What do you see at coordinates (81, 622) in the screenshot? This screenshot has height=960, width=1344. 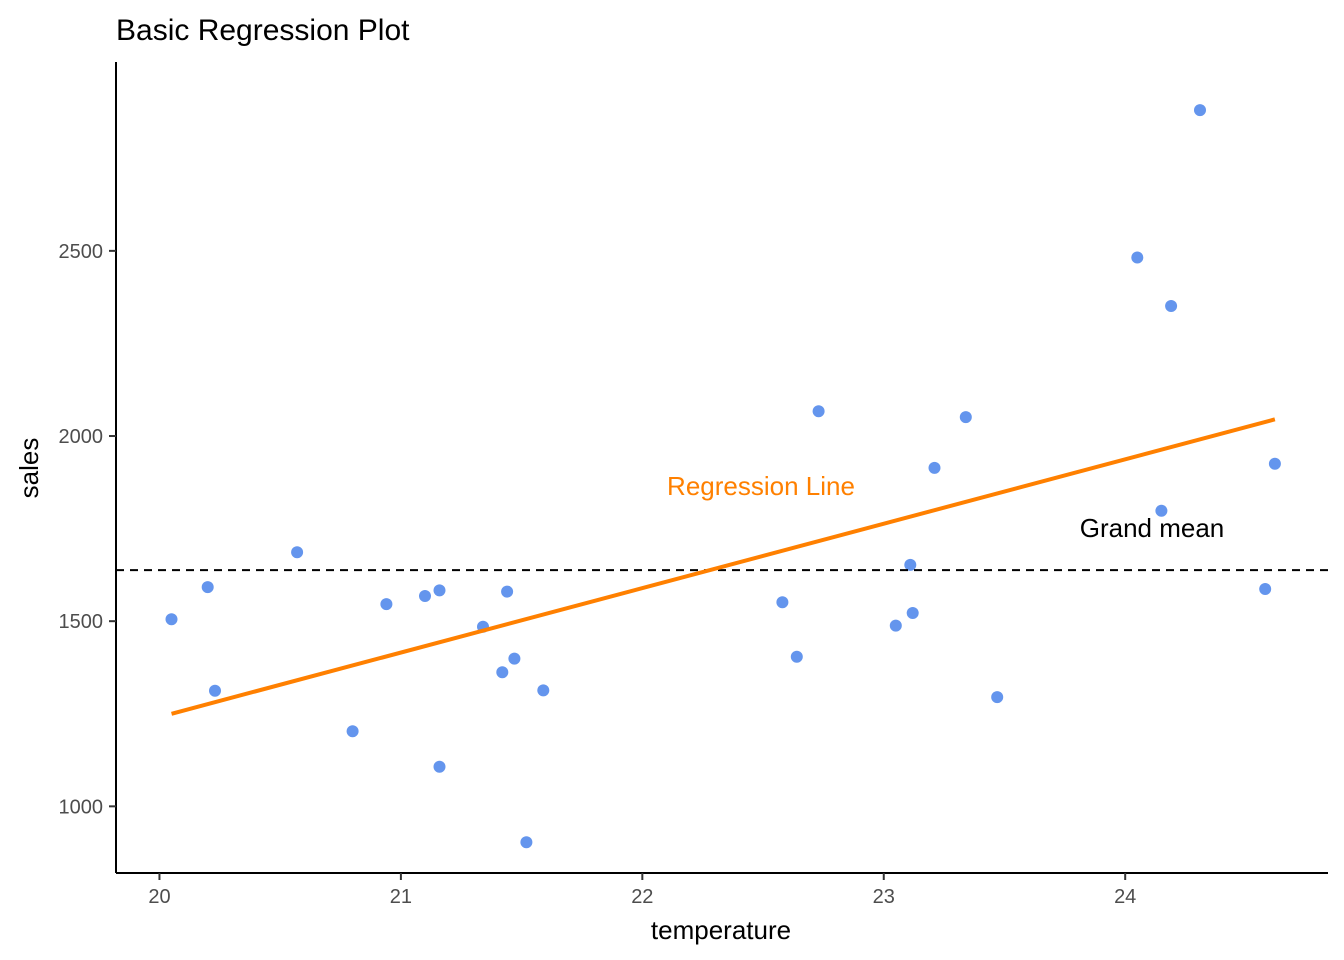 I see `y-tick-label: 1500` at bounding box center [81, 622].